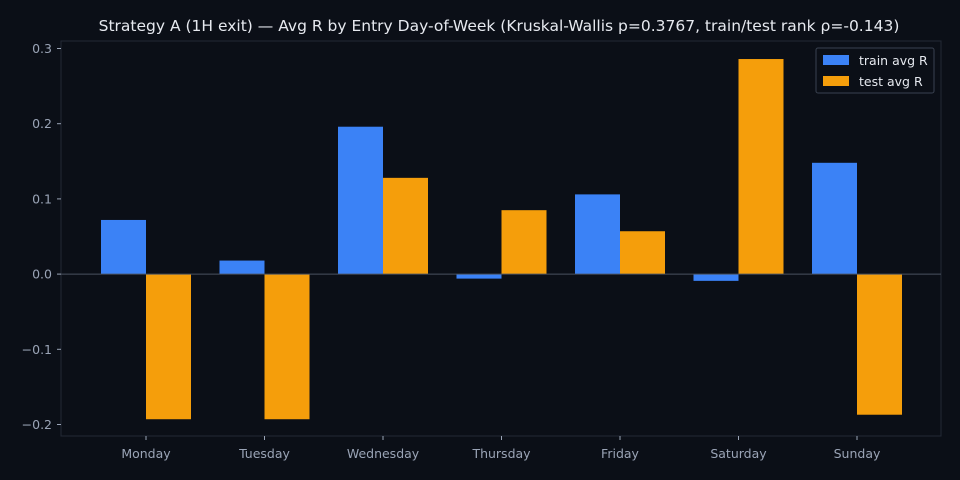  What do you see at coordinates (879, 344) in the screenshot?
I see `bar-test-sunday` at bounding box center [879, 344].